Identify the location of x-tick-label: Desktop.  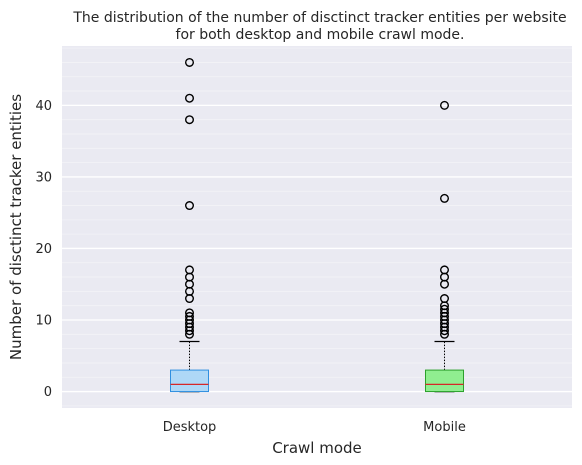
(190, 427).